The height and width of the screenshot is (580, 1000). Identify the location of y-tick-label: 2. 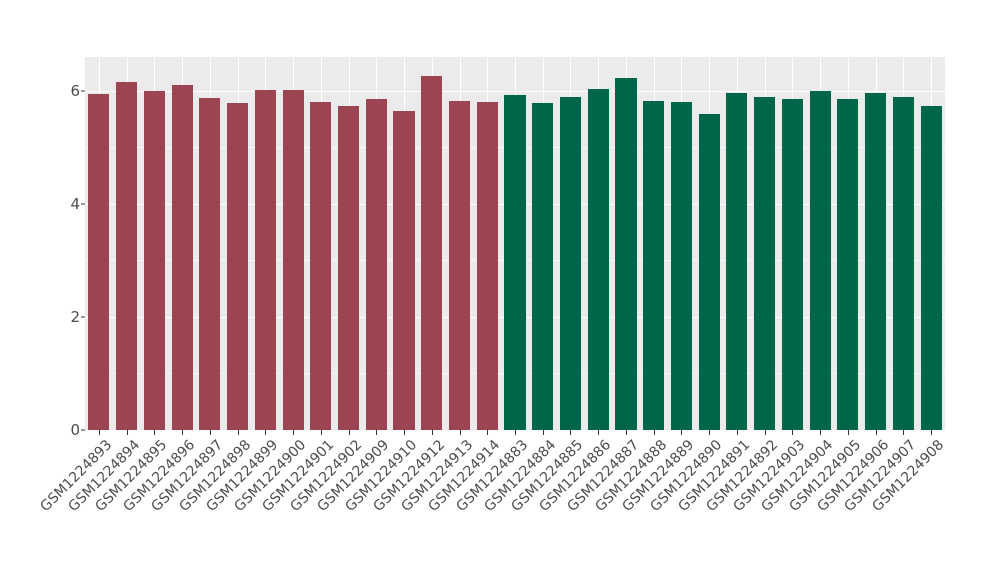
(75, 316).